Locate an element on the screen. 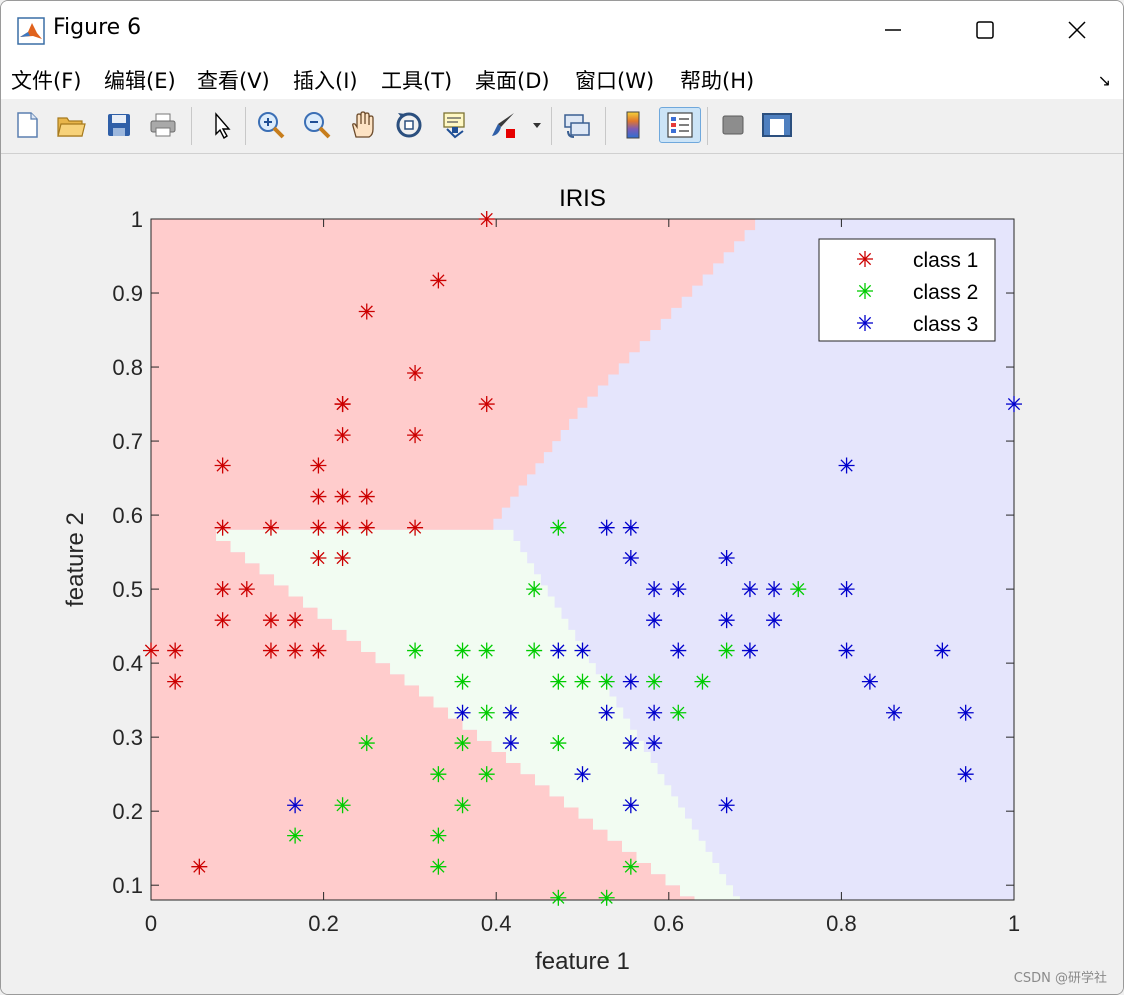  legend: class 1 class 2 class 3 is located at coordinates (907, 290).